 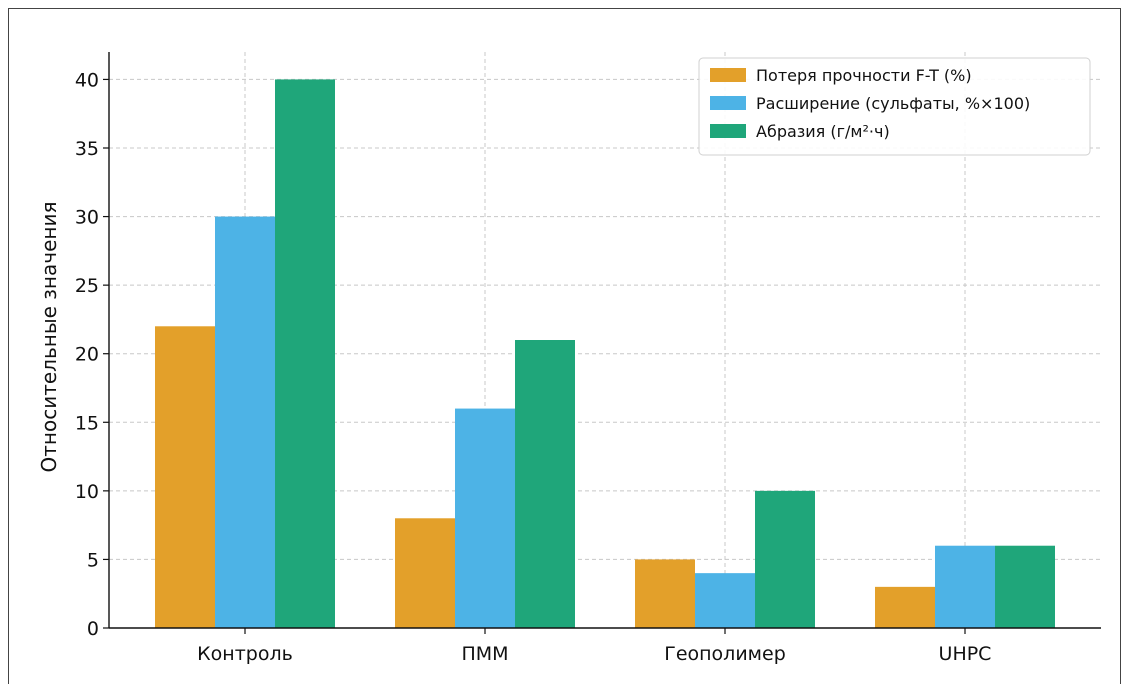 What do you see at coordinates (93, 560) in the screenshot?
I see `y-tick-label: 5` at bounding box center [93, 560].